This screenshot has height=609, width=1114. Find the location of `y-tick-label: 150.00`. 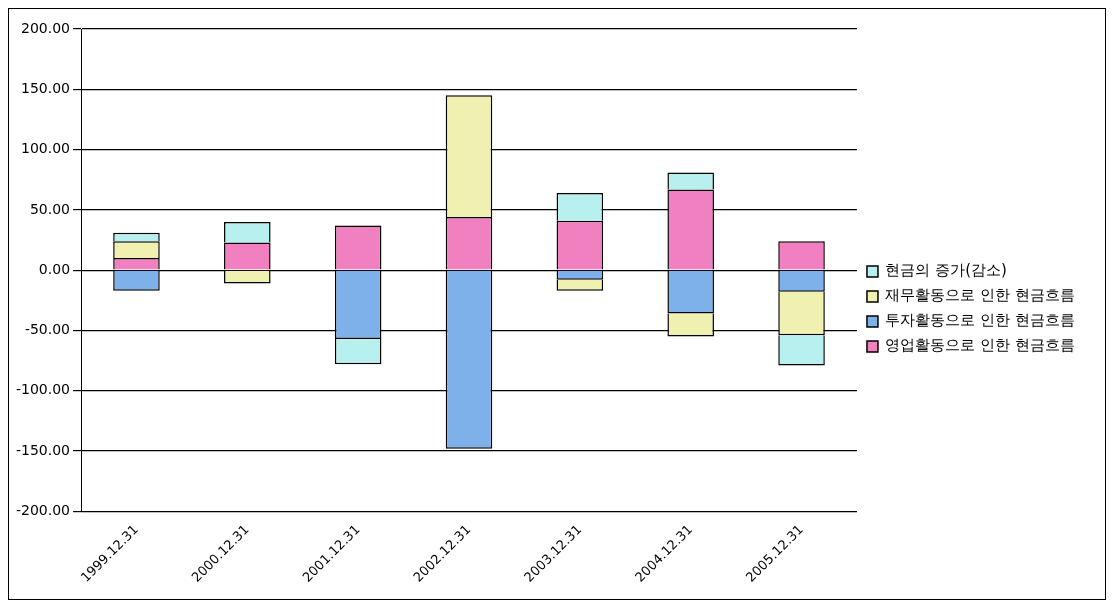

y-tick-label: 150.00 is located at coordinates (46, 87).